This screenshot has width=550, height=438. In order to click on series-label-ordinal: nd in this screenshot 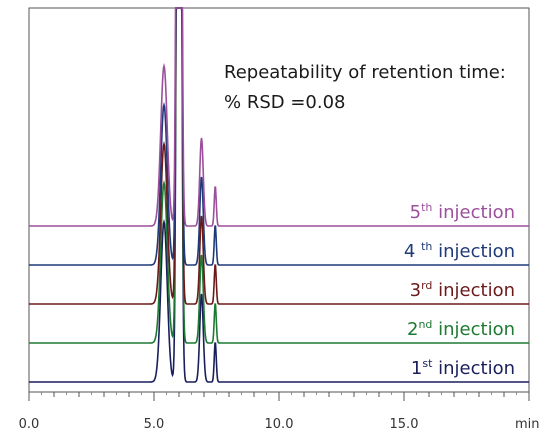, I will do `click(425, 324)`.